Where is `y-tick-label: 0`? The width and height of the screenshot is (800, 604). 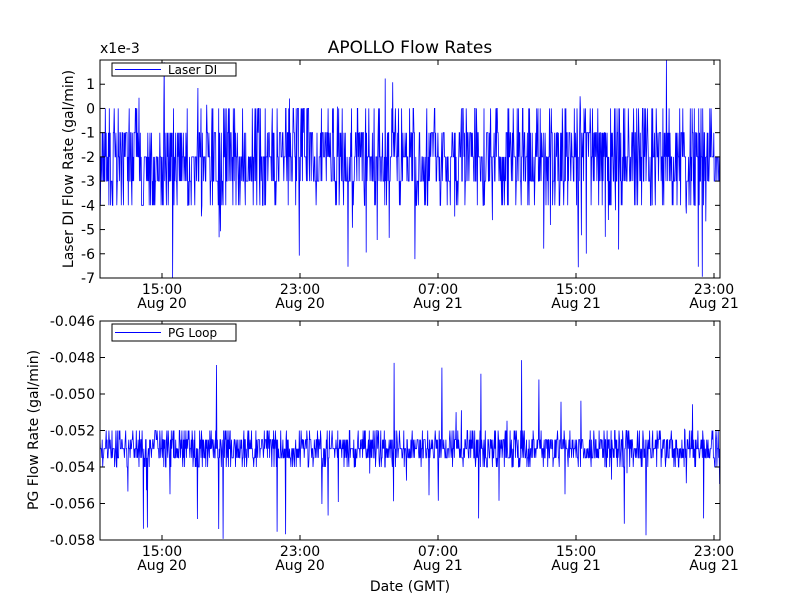
y-tick-label: 0 is located at coordinates (90, 109).